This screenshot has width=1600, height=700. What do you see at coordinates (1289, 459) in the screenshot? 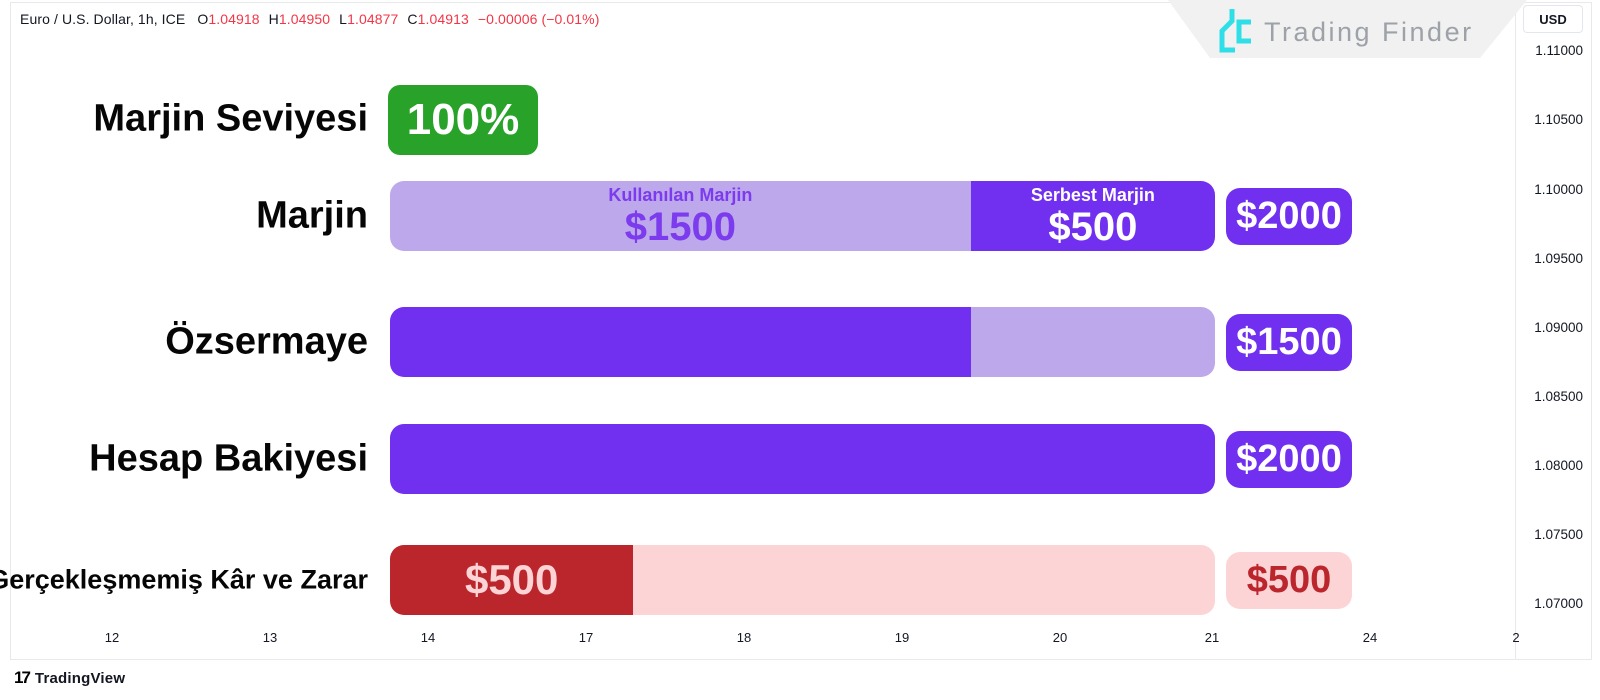
I see `balance-total-badge: $2000` at bounding box center [1289, 459].